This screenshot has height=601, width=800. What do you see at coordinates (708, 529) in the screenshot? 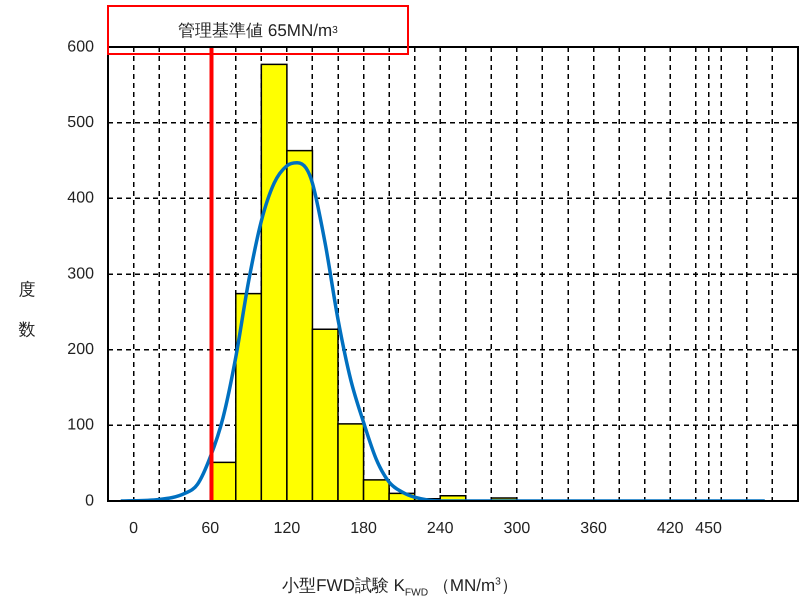
I see `x-tick-label: 450` at bounding box center [708, 529].